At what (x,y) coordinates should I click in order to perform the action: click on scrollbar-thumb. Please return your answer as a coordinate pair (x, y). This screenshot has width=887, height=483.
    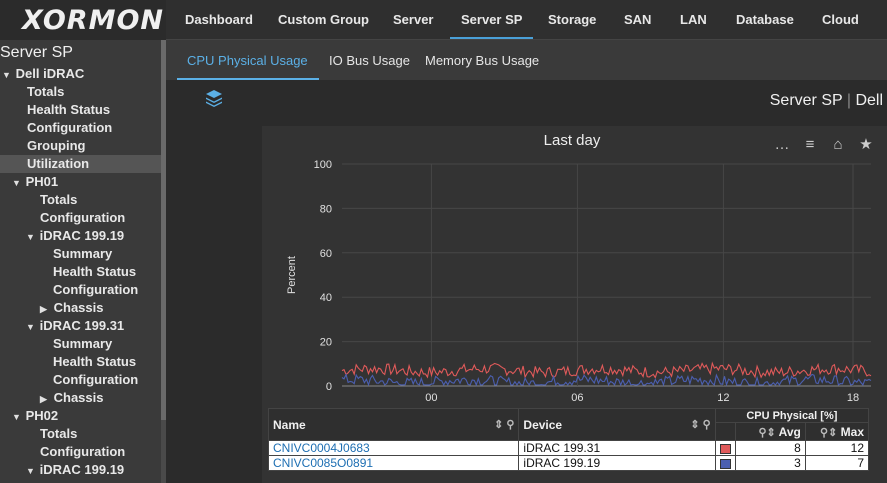
    Looking at the image, I should click on (163, 230).